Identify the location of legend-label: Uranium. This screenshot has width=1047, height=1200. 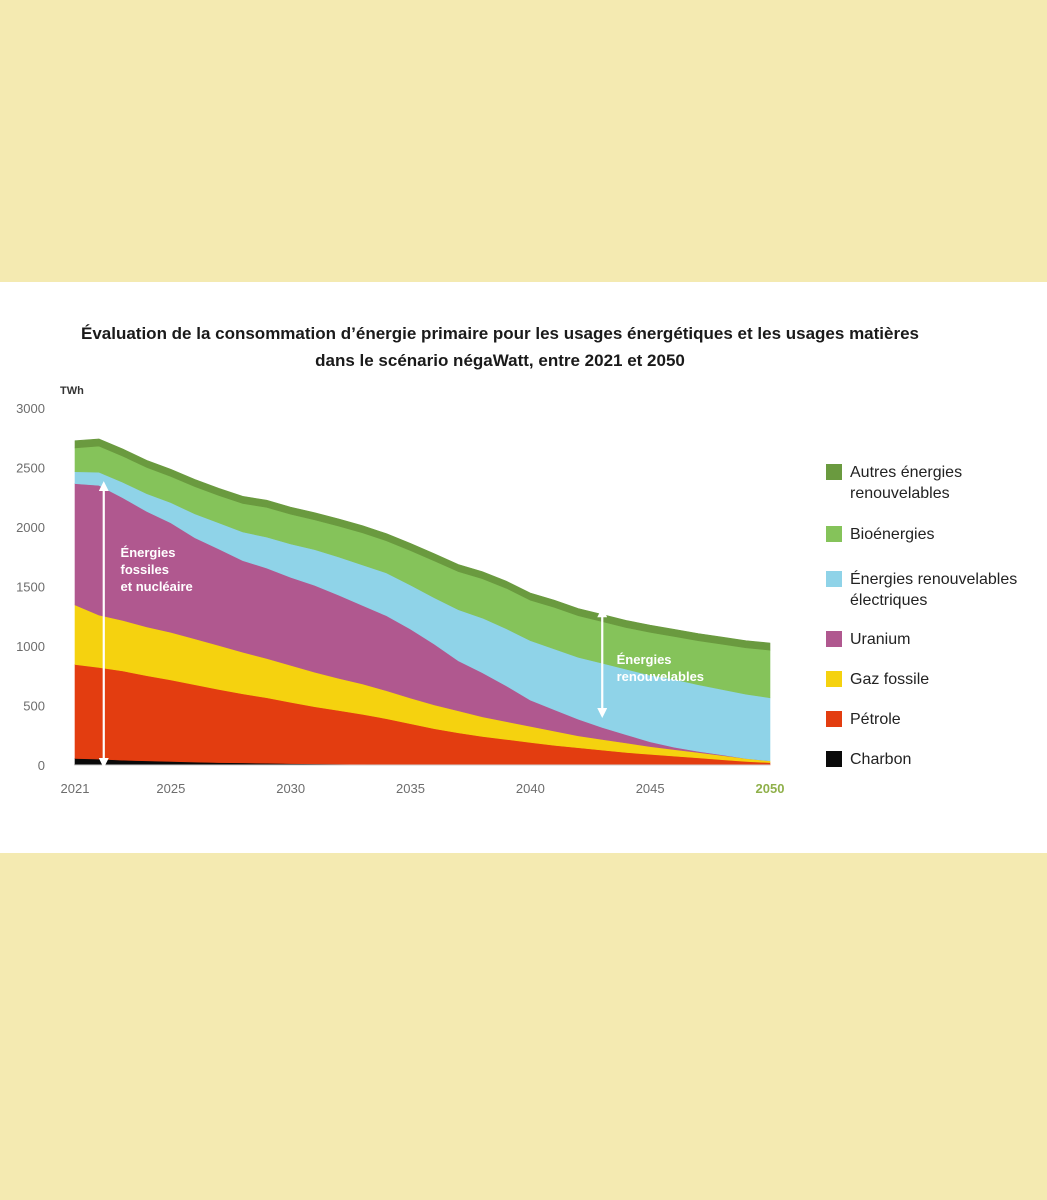
(880, 639).